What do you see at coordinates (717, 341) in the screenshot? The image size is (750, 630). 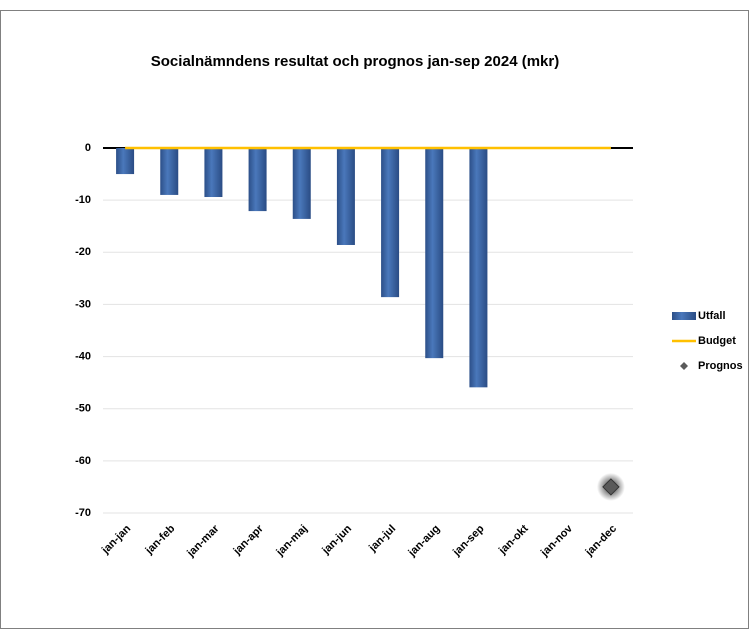 I see `legend-label: Budget` at bounding box center [717, 341].